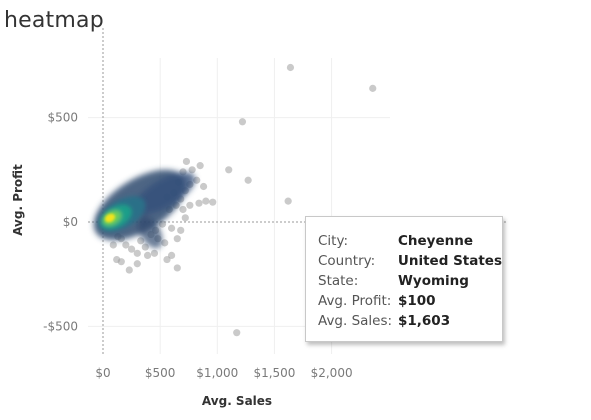 Image resolution: width=591 pixels, height=420 pixels. I want to click on y-axis-title: Avg. Profit, so click(18, 200).